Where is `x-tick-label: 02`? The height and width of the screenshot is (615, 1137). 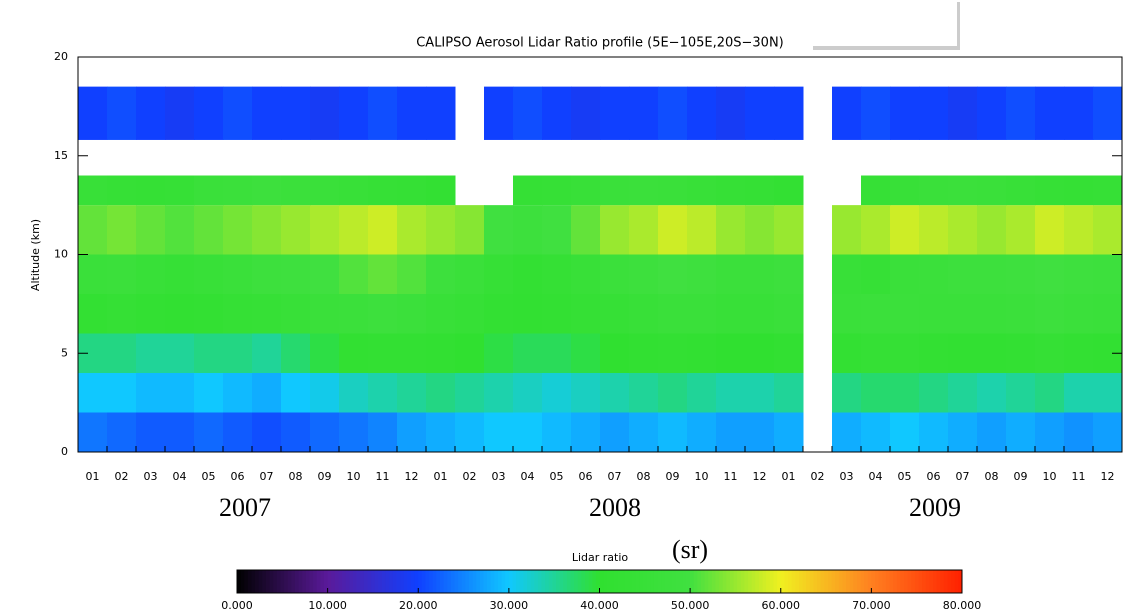
x-tick-label: 02 is located at coordinates (818, 476).